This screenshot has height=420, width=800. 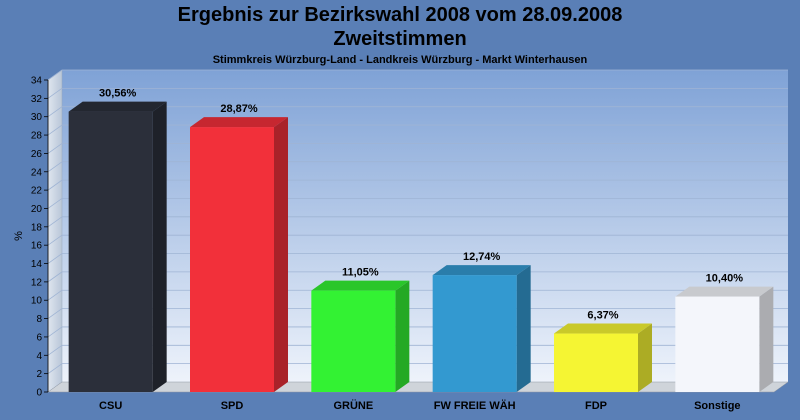 I want to click on chart-subtitle: Zweitstimmen, so click(x=400, y=39).